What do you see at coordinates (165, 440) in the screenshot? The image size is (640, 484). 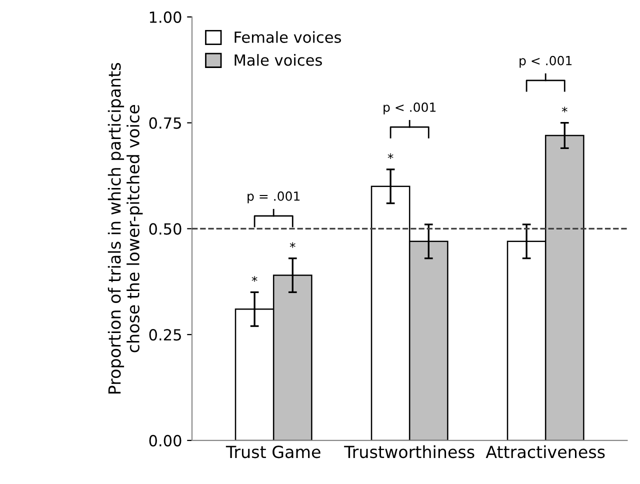 I see `y-tick-label: 0.00` at bounding box center [165, 440].